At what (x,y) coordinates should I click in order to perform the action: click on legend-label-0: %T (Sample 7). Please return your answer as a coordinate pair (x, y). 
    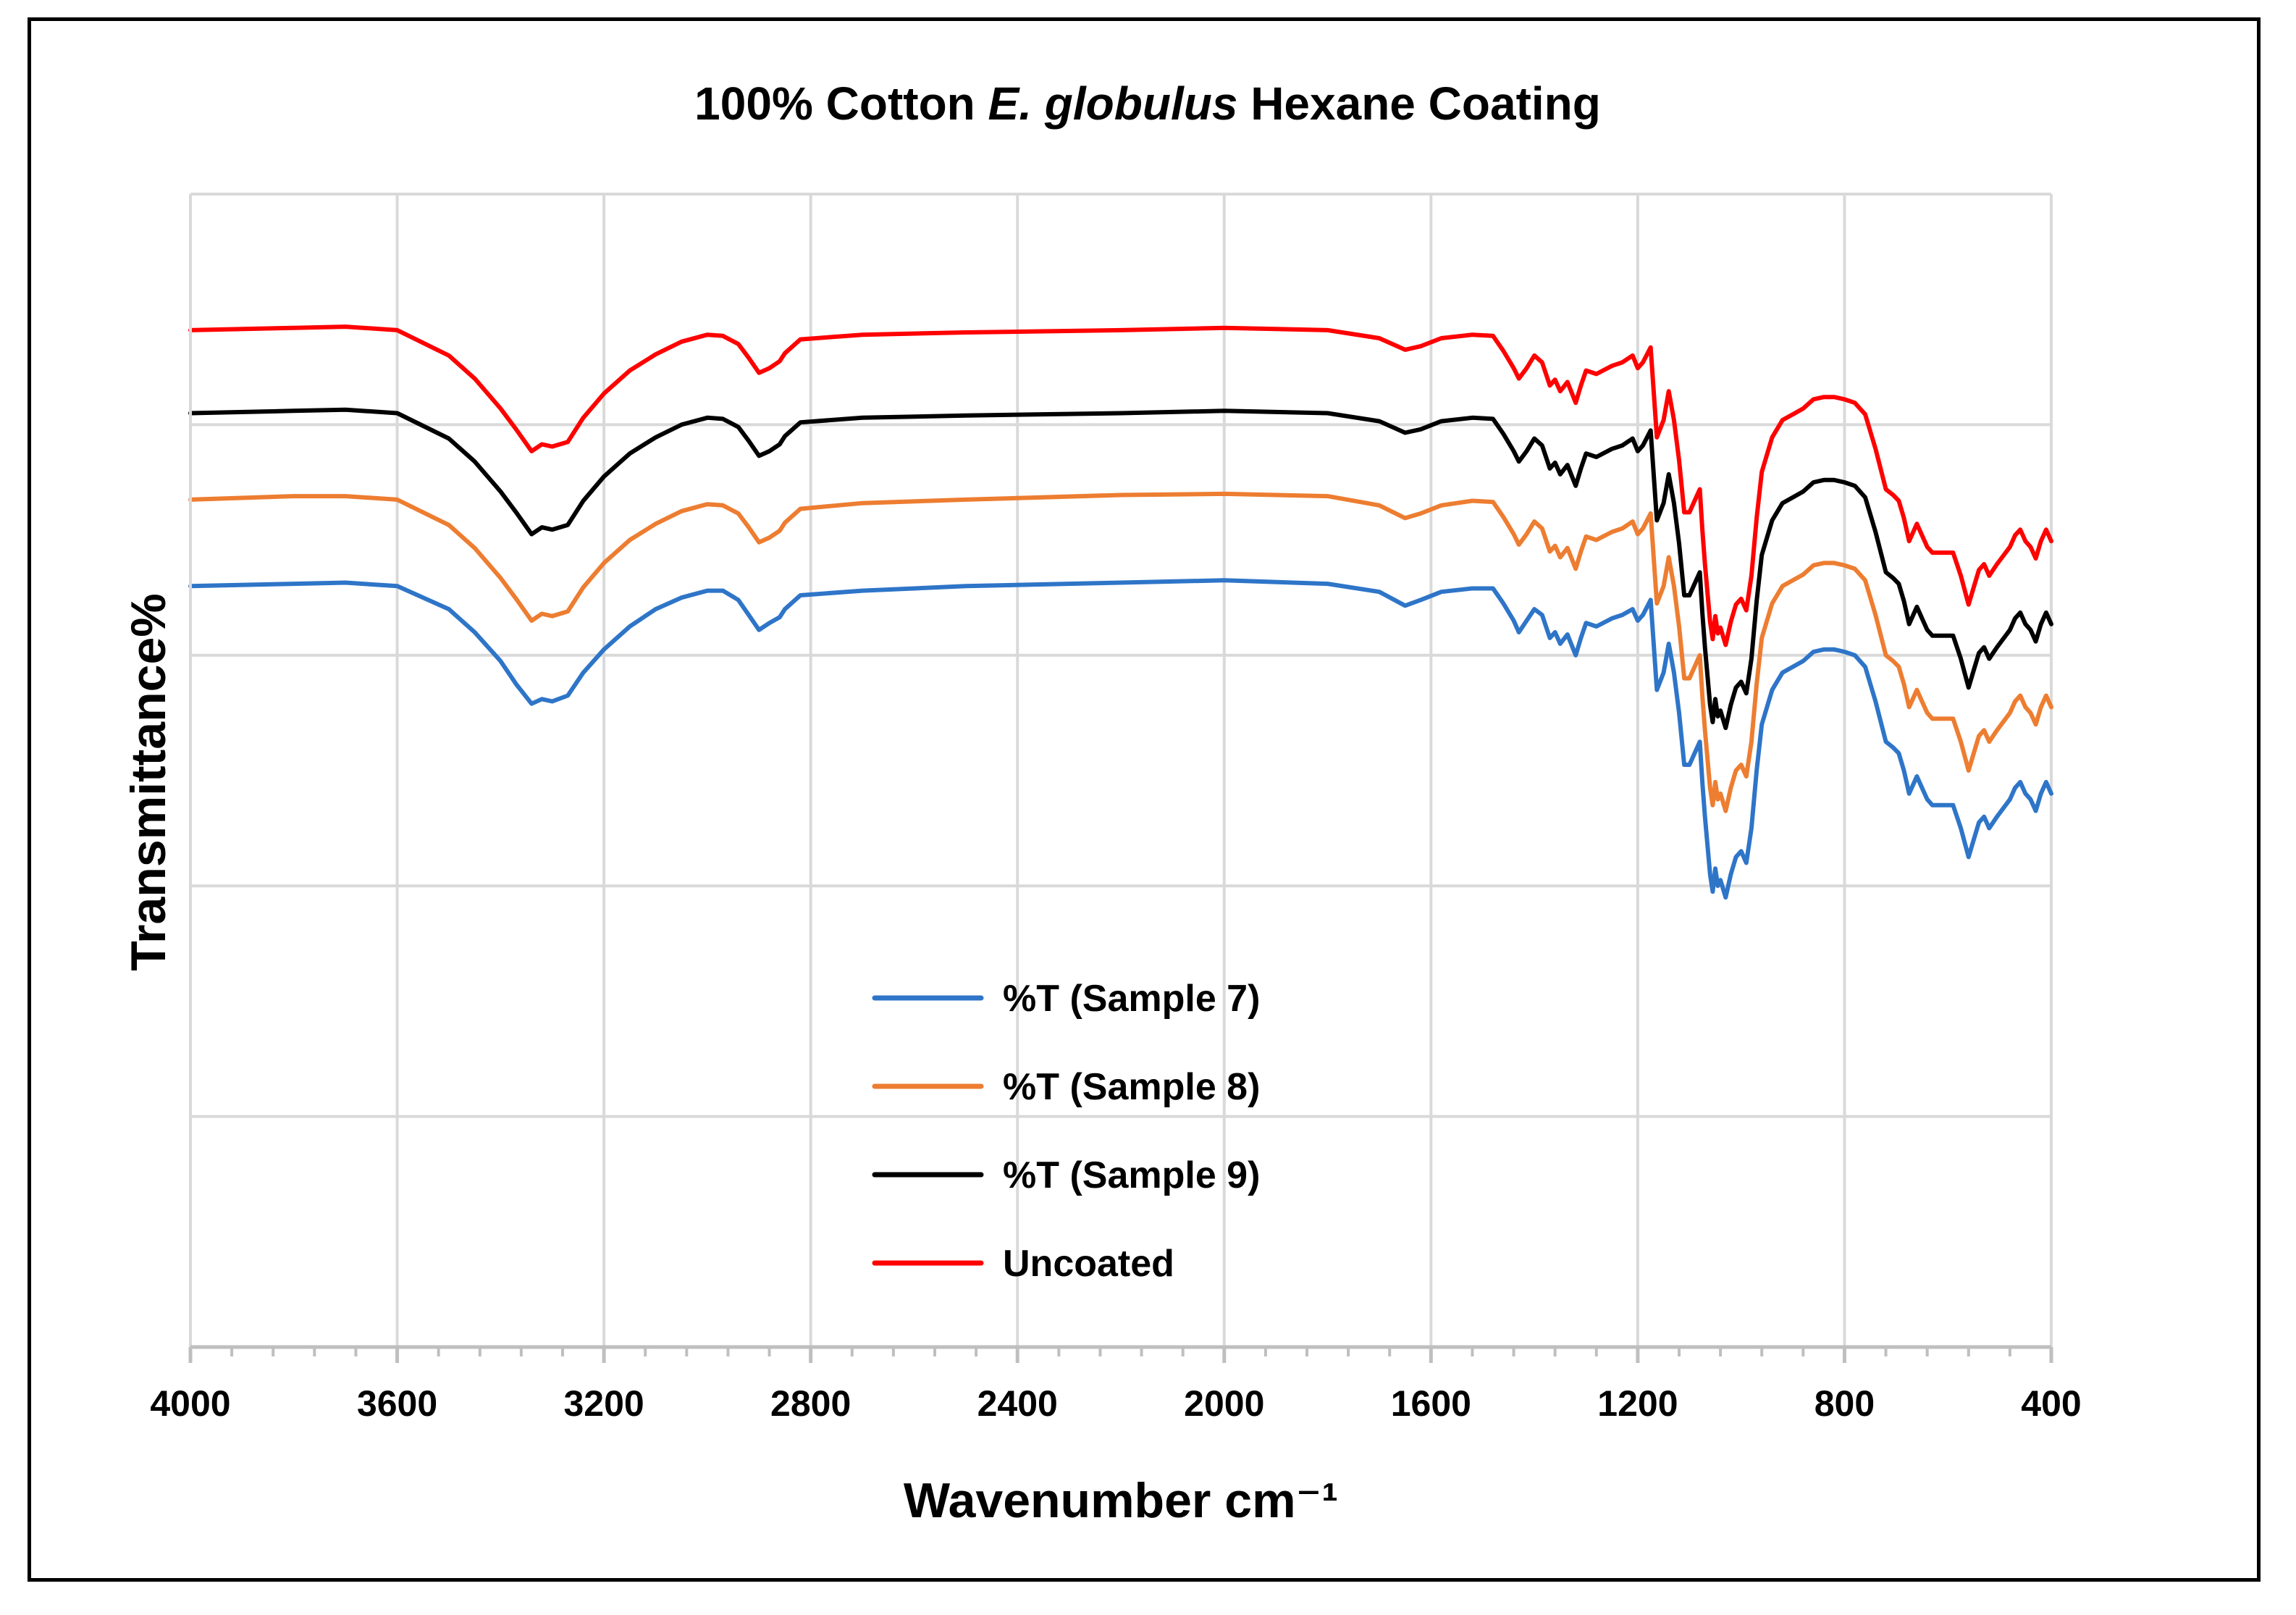
    Looking at the image, I should click on (1131, 999).